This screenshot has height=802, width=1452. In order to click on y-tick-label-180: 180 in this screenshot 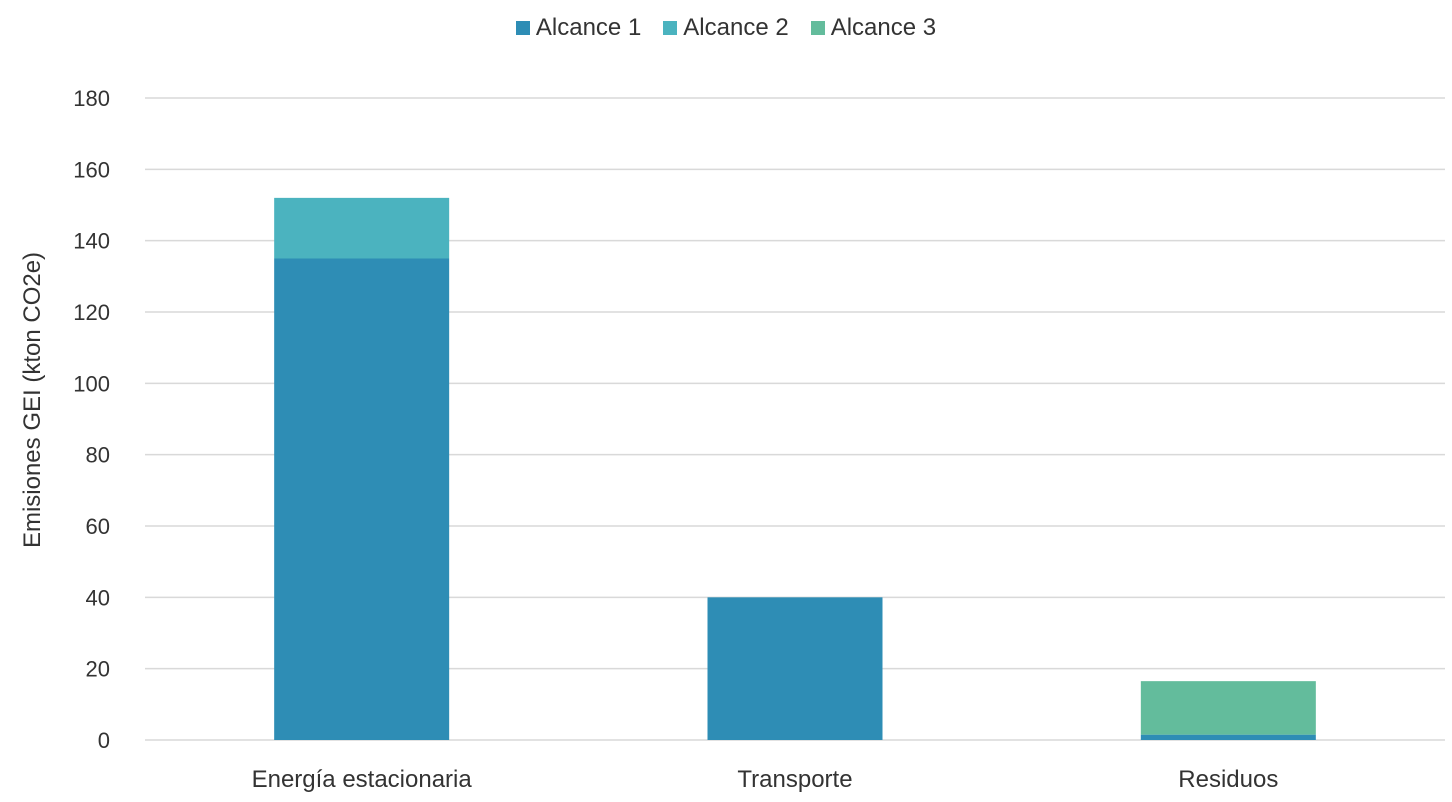, I will do `click(91, 98)`.